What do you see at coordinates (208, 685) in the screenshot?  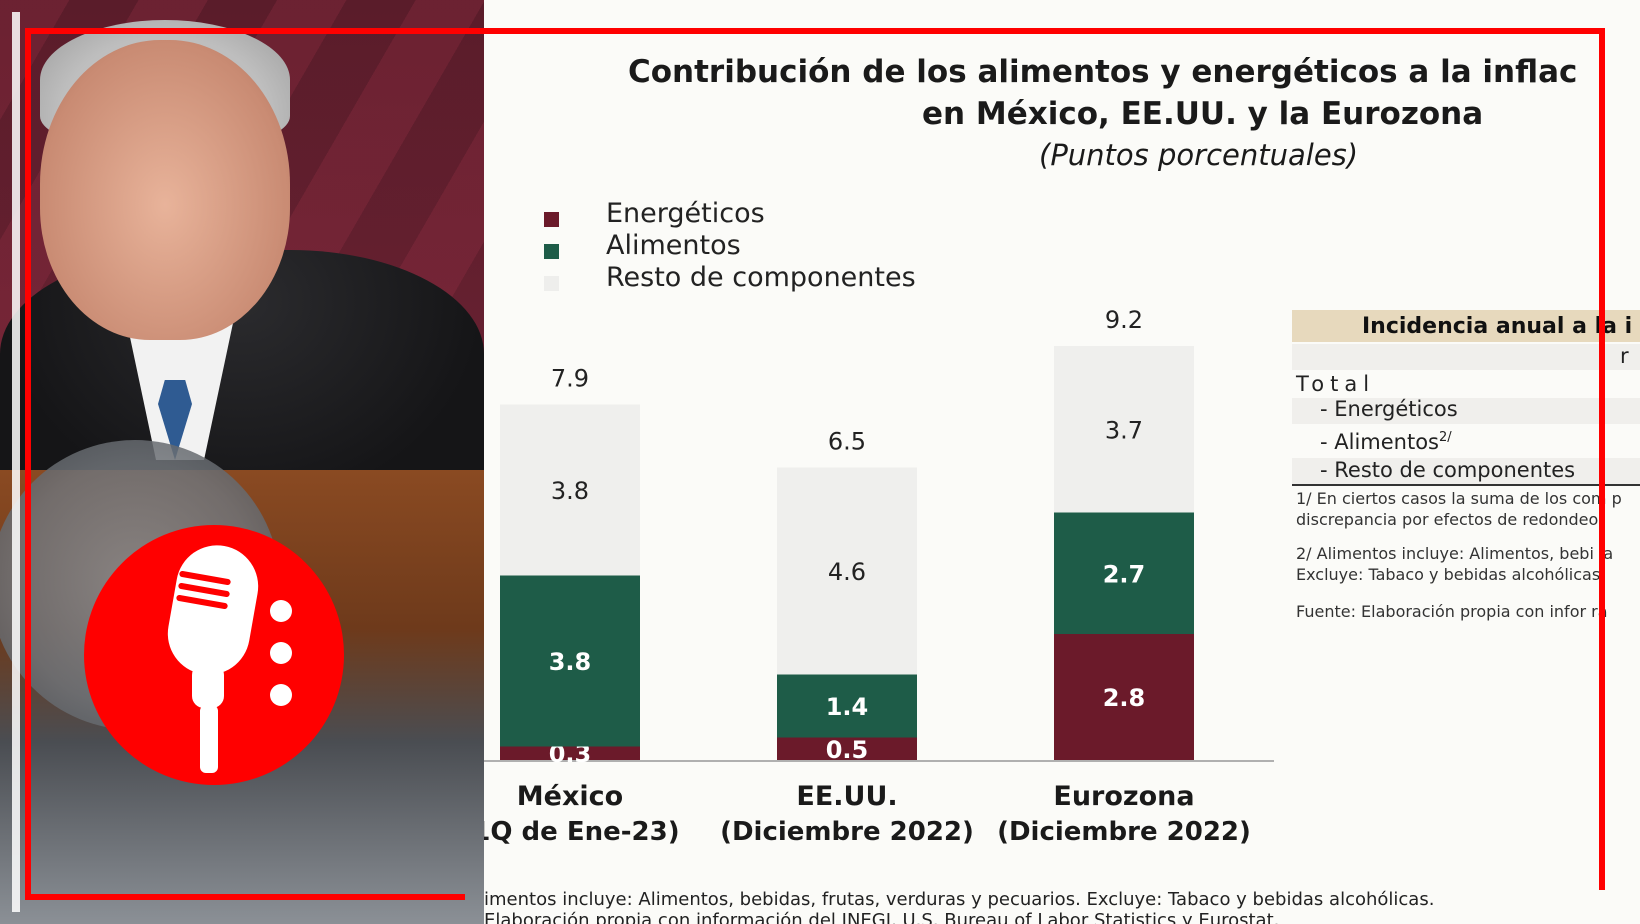 I see `mic-stem` at bounding box center [208, 685].